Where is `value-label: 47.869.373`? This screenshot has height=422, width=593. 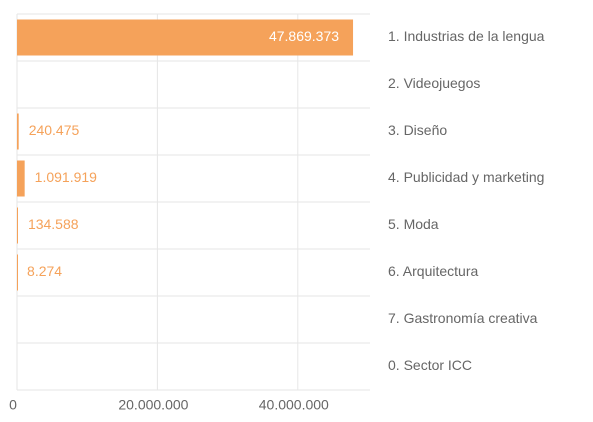 value-label: 47.869.373 is located at coordinates (304, 36).